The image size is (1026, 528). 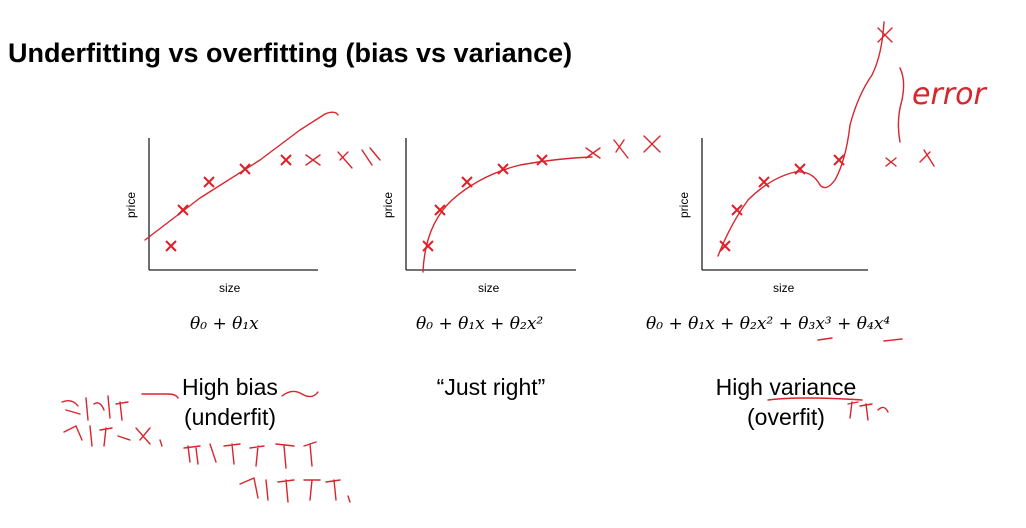 I want to click on panel-3-axes: price size, so click(x=772, y=216).